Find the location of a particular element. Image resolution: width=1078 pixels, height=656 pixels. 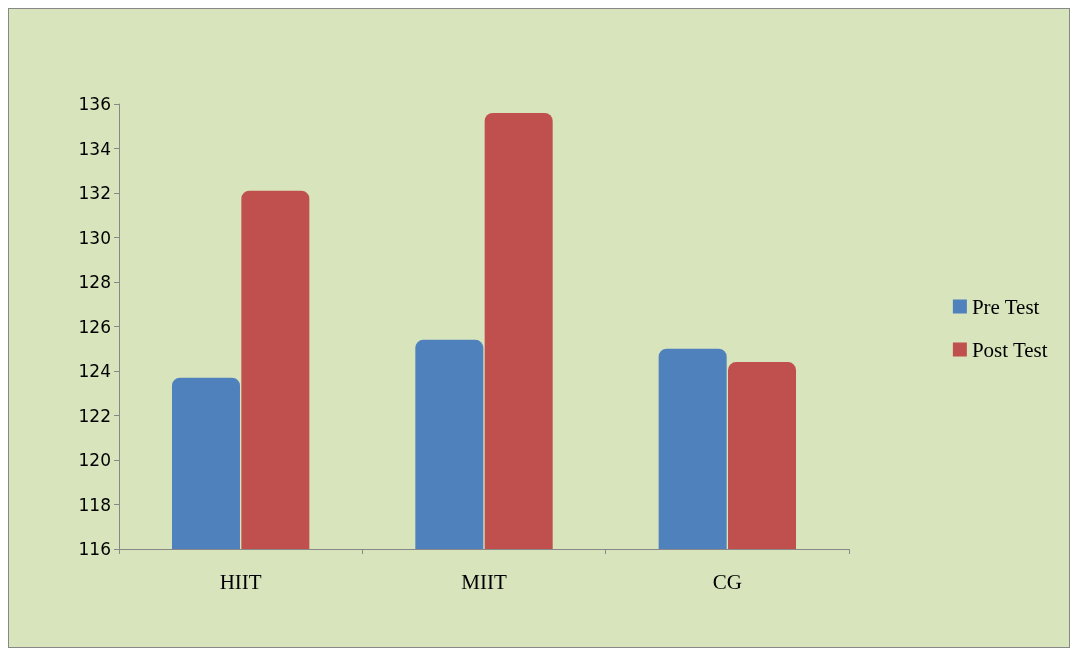

y-tick-label: 124 is located at coordinates (94, 371).